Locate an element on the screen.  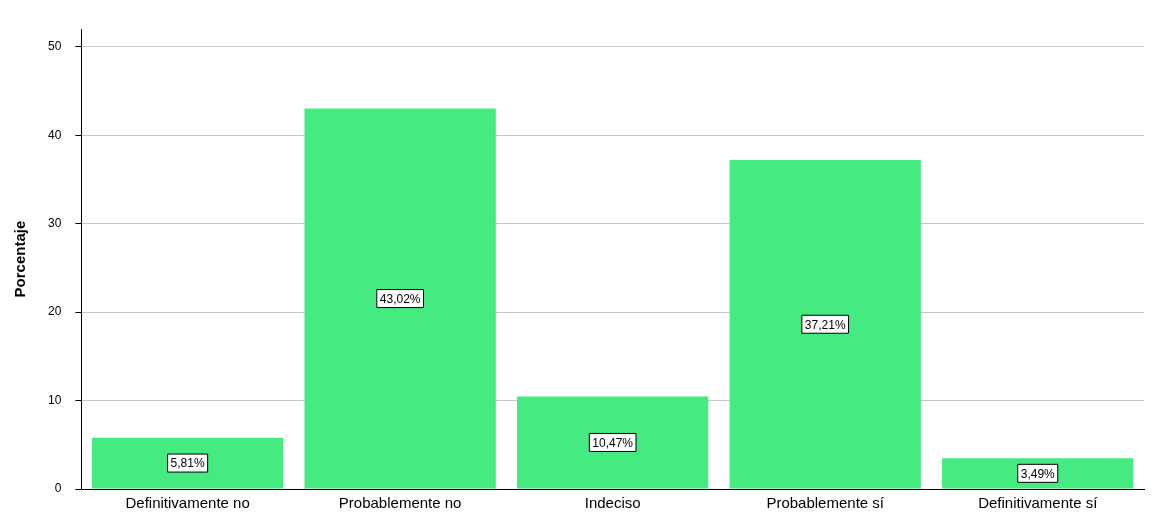
data-label: 43,02% is located at coordinates (400, 298).